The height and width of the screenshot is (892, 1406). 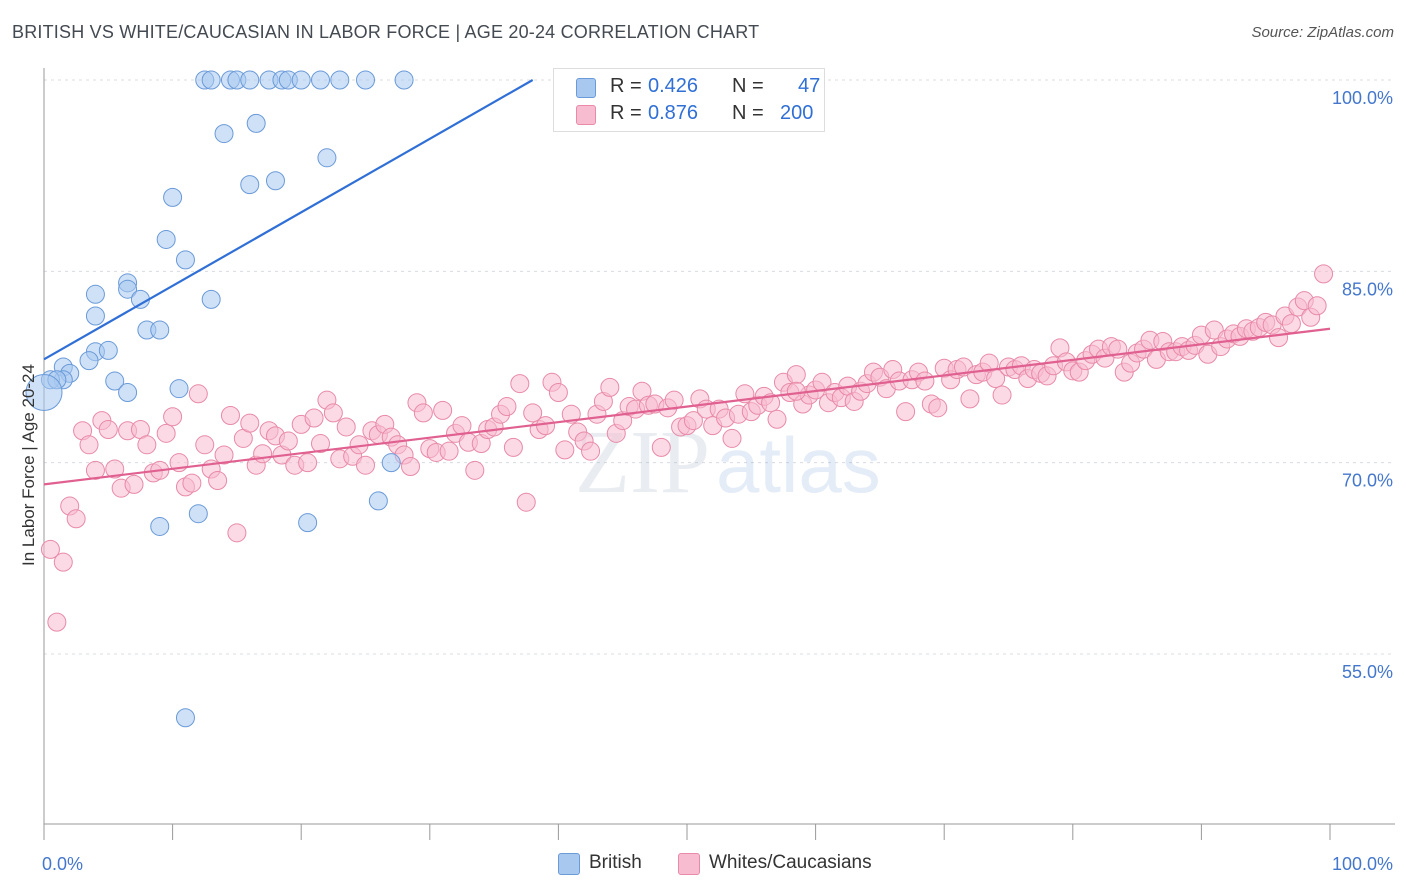 I want to click on whites-swatch, so click(x=586, y=115).